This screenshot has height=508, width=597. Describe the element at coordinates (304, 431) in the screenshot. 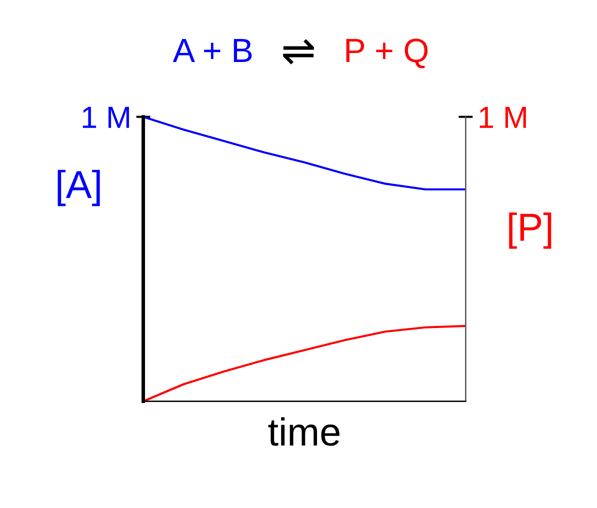

I see `x-axis-title: time` at that location.